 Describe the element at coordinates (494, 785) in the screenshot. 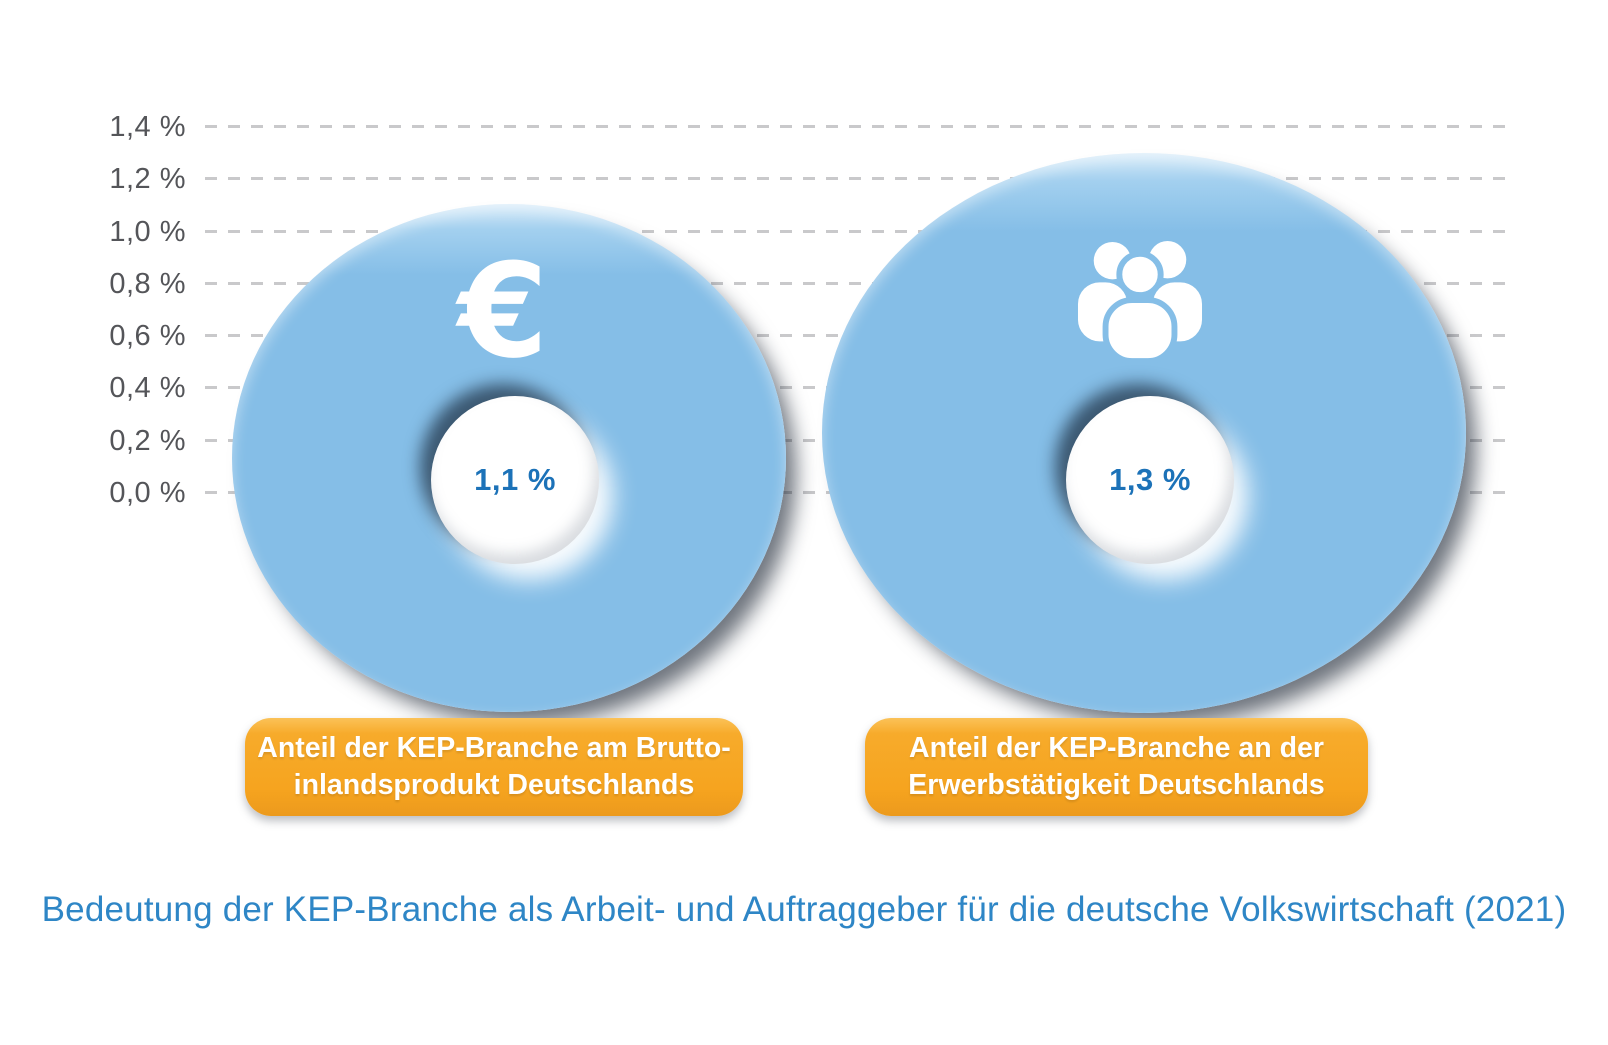

I see `gdp-share-caption-line2: inlandsprodukt Deutschlands` at that location.